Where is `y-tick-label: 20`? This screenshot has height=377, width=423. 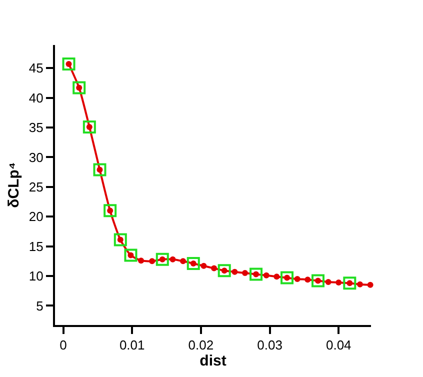 y-tick-label: 20 is located at coordinates (36, 216).